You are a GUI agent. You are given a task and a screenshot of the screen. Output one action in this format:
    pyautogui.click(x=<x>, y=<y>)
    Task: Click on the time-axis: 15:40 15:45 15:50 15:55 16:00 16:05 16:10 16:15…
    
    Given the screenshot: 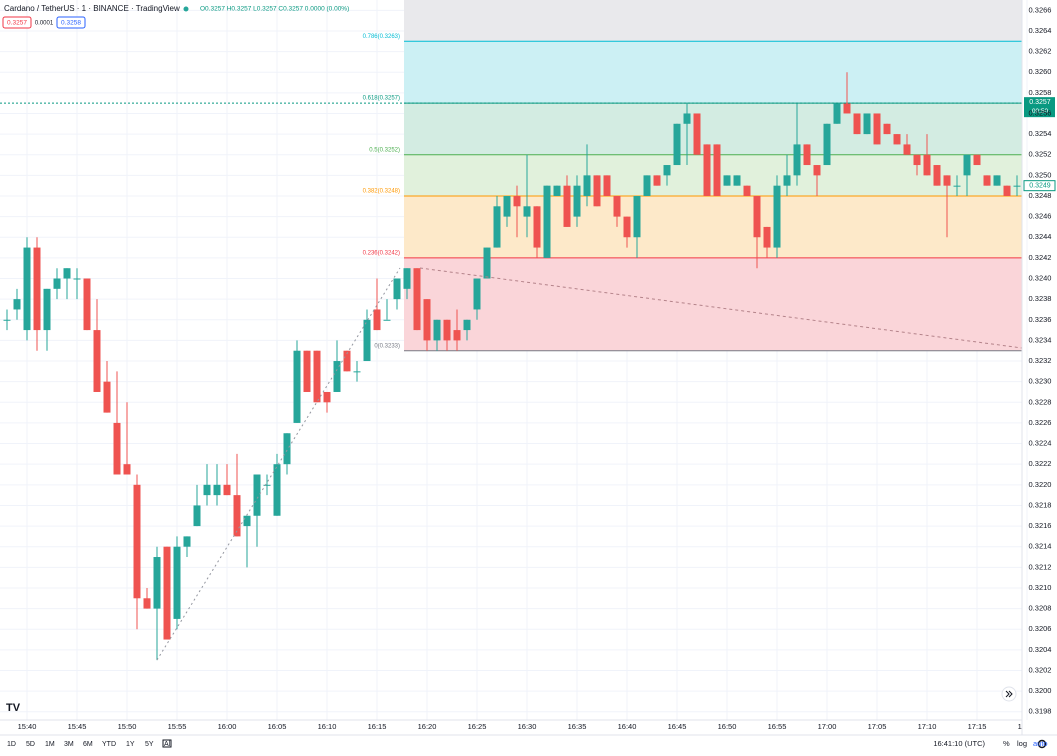 What is the action you would take?
    pyautogui.click(x=520, y=726)
    